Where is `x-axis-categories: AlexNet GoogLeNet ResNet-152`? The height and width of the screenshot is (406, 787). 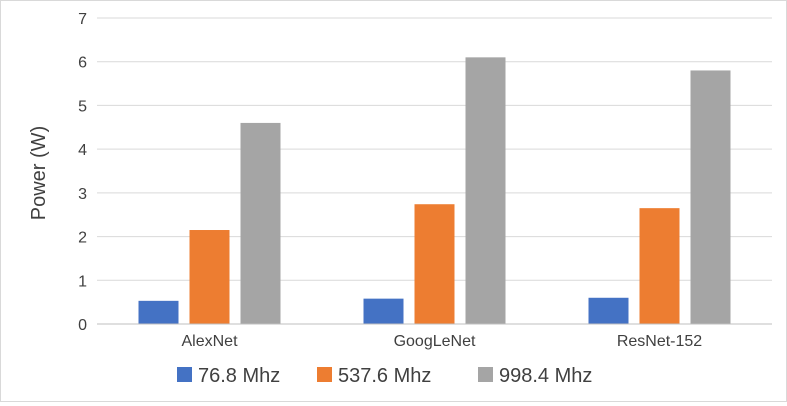
x-axis-categories: AlexNet GoogLeNet ResNet-152 is located at coordinates (441, 341).